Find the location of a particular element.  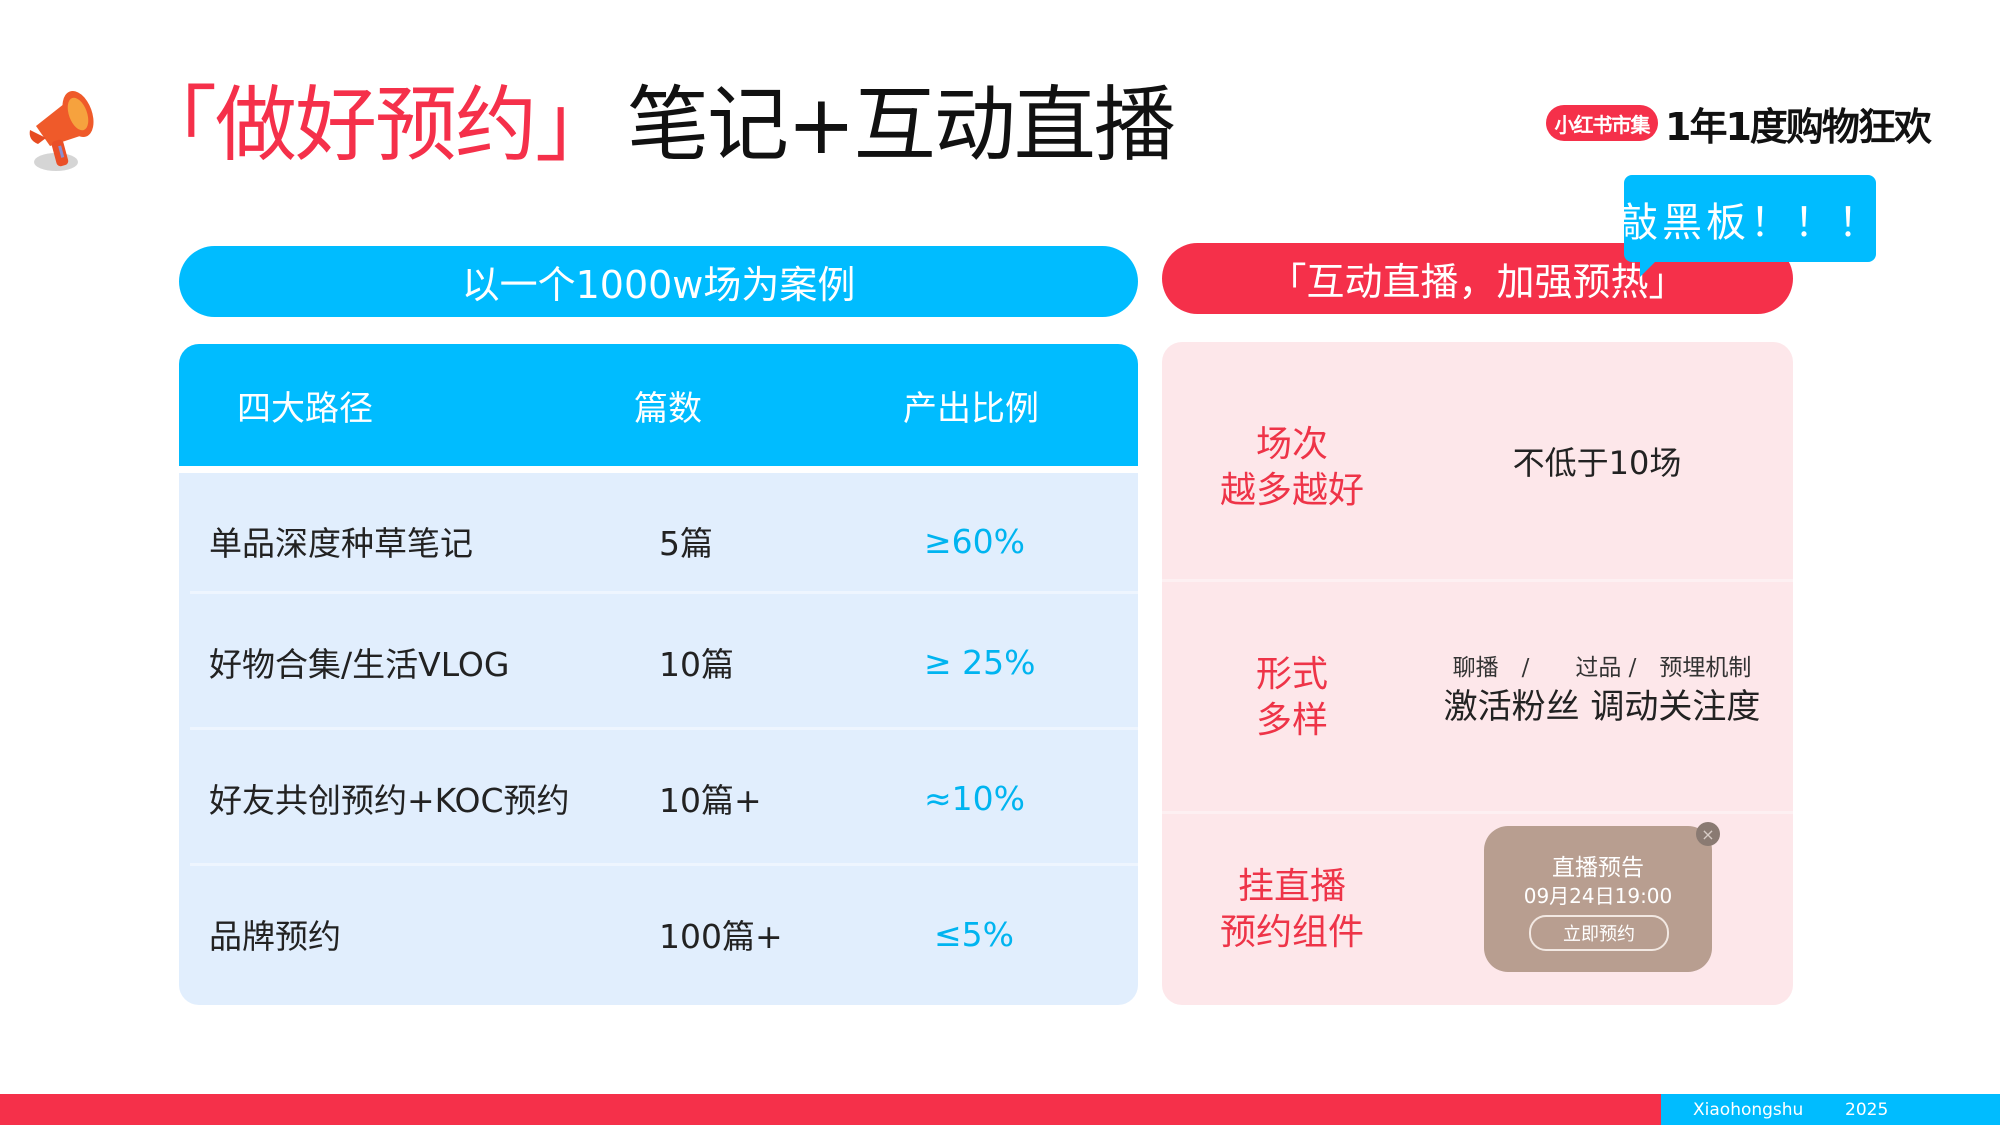

label-line-2: 多样 is located at coordinates (1291, 720).